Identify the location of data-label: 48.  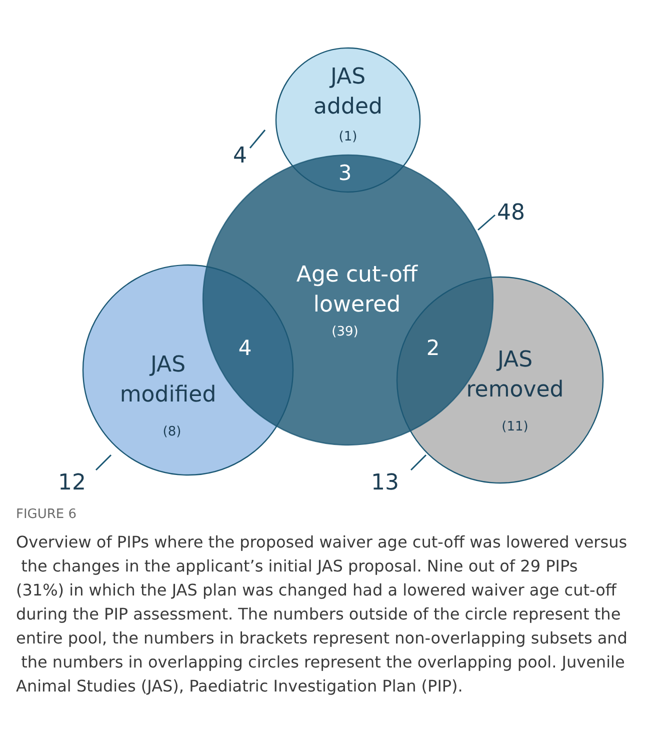
(511, 213).